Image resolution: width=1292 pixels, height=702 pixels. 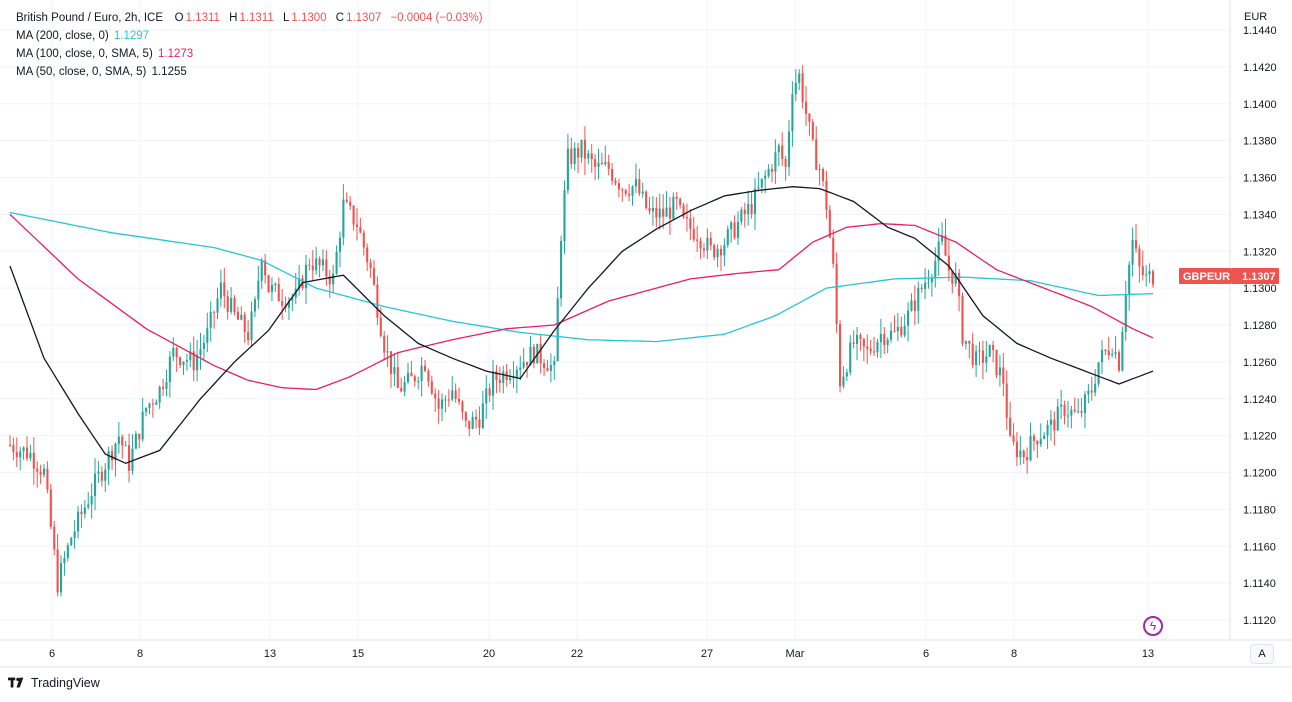 I want to click on currency-label: EUR, so click(x=1255, y=17).